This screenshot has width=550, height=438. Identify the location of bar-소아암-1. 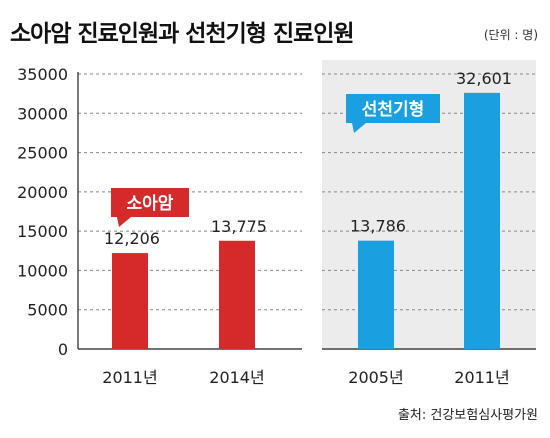
(237, 294).